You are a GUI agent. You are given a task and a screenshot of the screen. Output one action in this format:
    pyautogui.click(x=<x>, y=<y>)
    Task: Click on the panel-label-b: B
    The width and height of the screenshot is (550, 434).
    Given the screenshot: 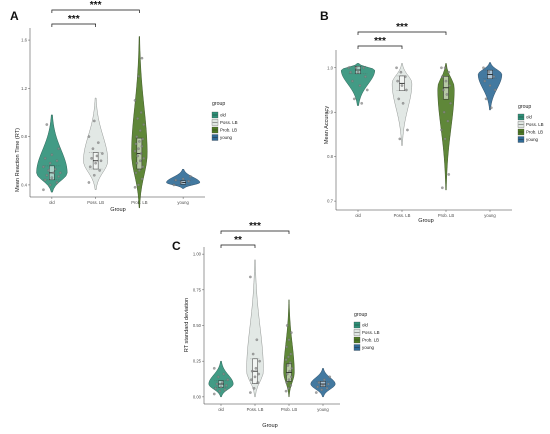 What is the action you would take?
    pyautogui.click(x=324, y=16)
    